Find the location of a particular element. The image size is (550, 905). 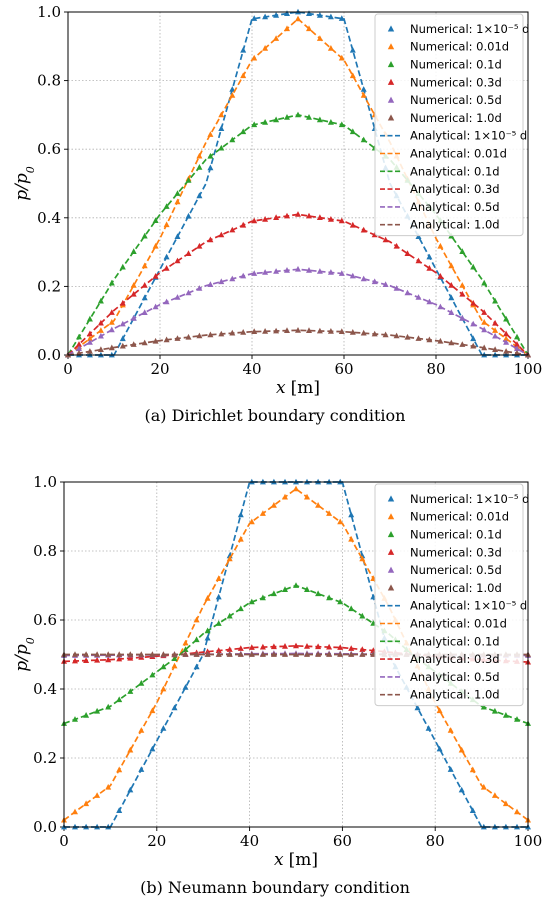

y-tick-label: 0.8 is located at coordinates (45, 551).